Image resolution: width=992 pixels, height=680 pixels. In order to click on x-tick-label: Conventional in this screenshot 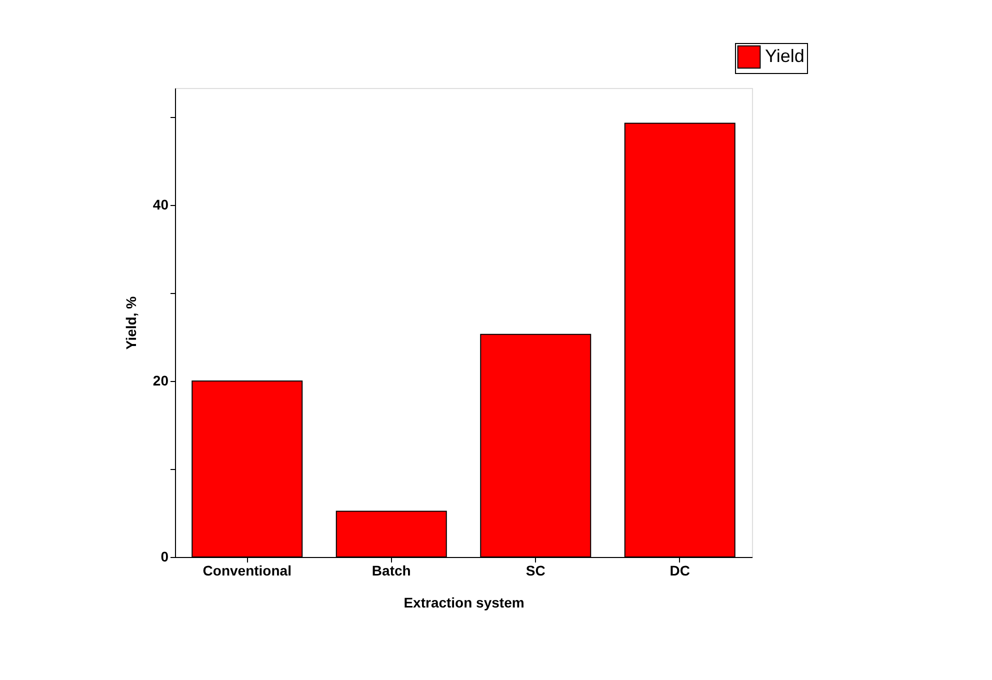, I will do `click(247, 570)`.